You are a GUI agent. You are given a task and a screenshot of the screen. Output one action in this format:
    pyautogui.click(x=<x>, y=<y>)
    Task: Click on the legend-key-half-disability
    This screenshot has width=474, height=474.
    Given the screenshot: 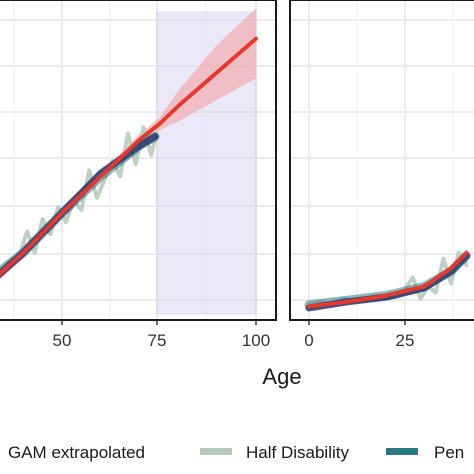 What is the action you would take?
    pyautogui.click(x=216, y=451)
    